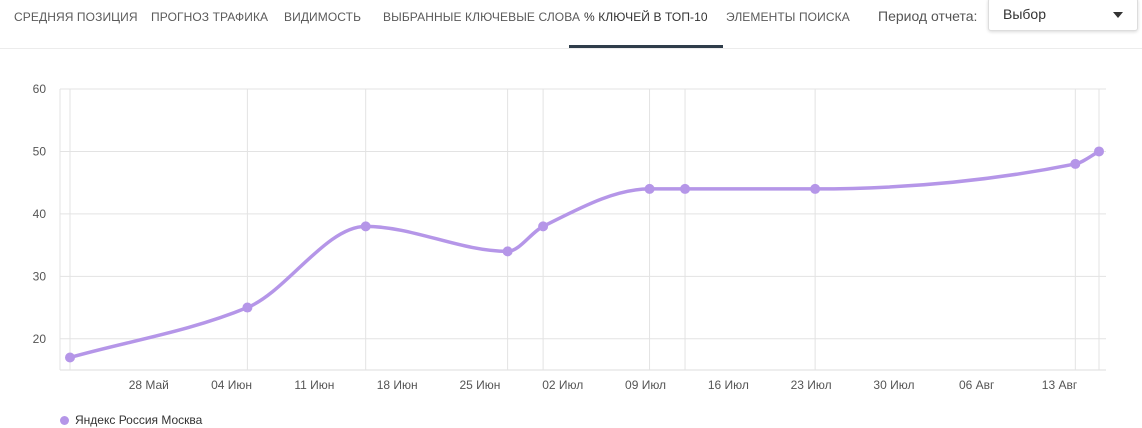 The image size is (1142, 428). Describe the element at coordinates (1063, 15) in the screenshot. I see `period-select: Выбор` at that location.